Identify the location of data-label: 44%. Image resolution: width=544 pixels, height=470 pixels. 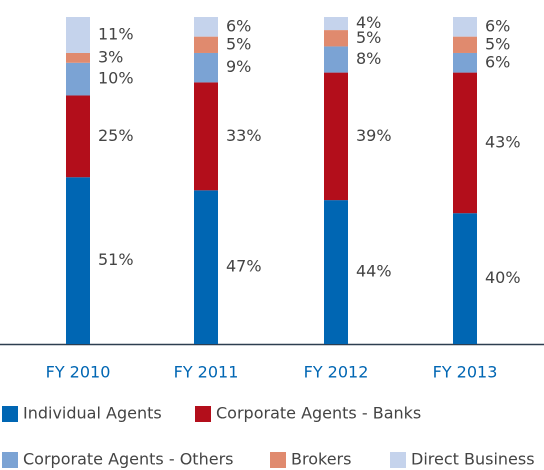
(374, 271).